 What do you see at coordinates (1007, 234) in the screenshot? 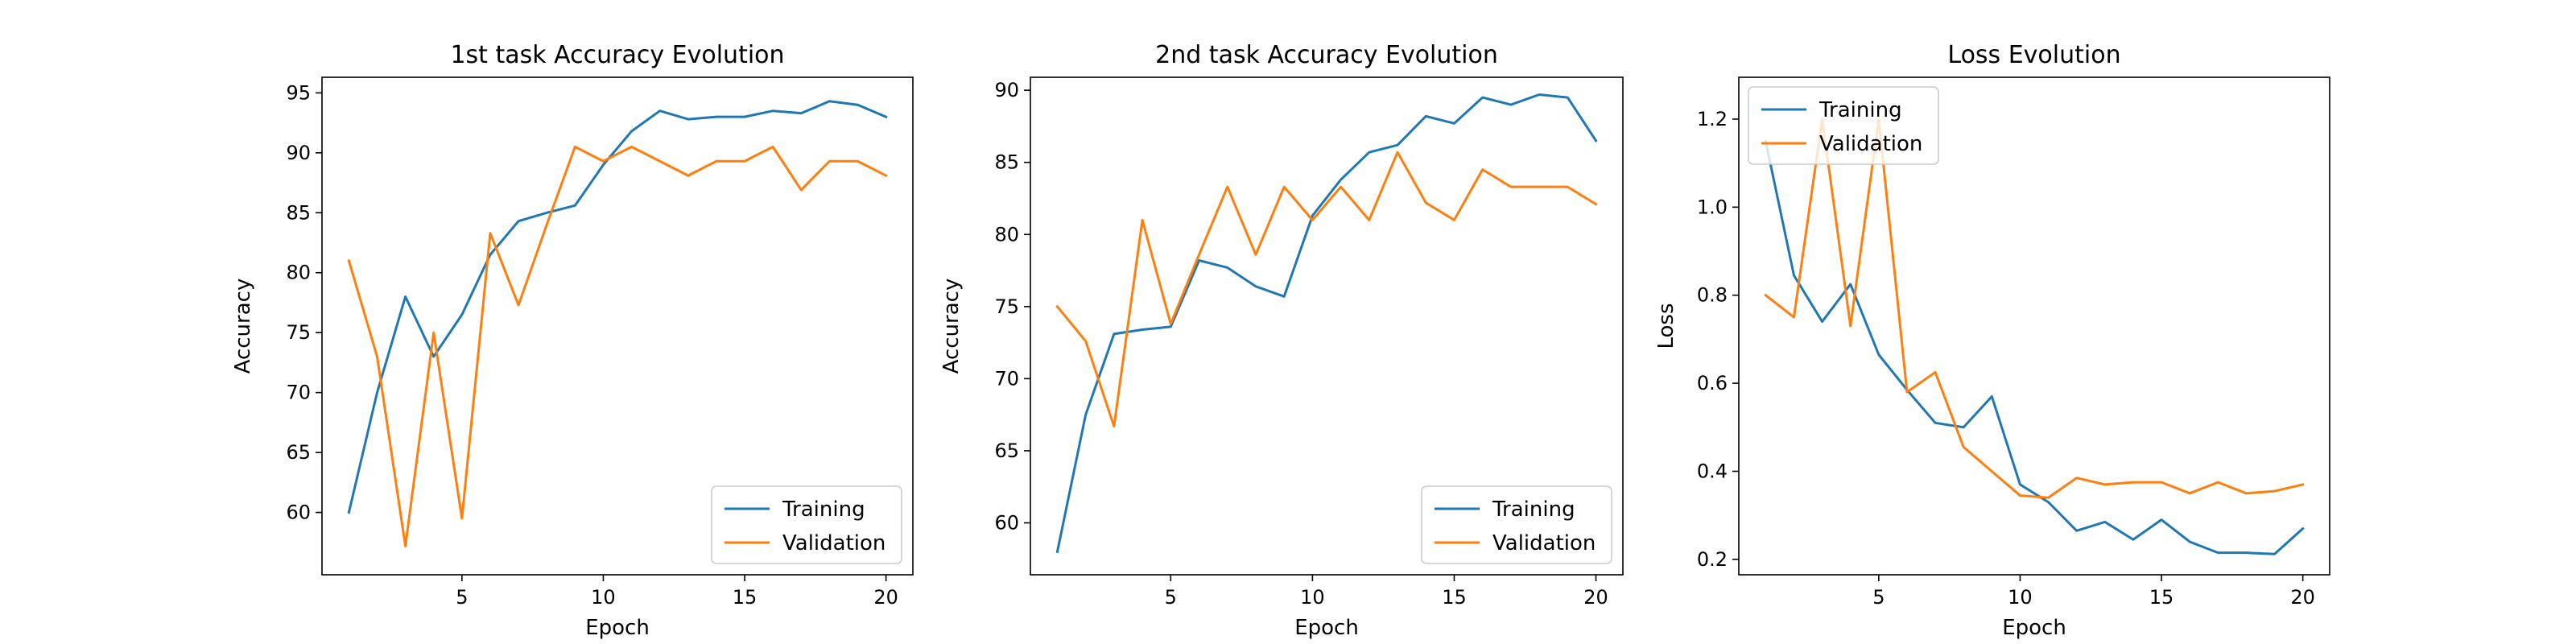
I see `chart-2-ytick-label: 80` at bounding box center [1007, 234].